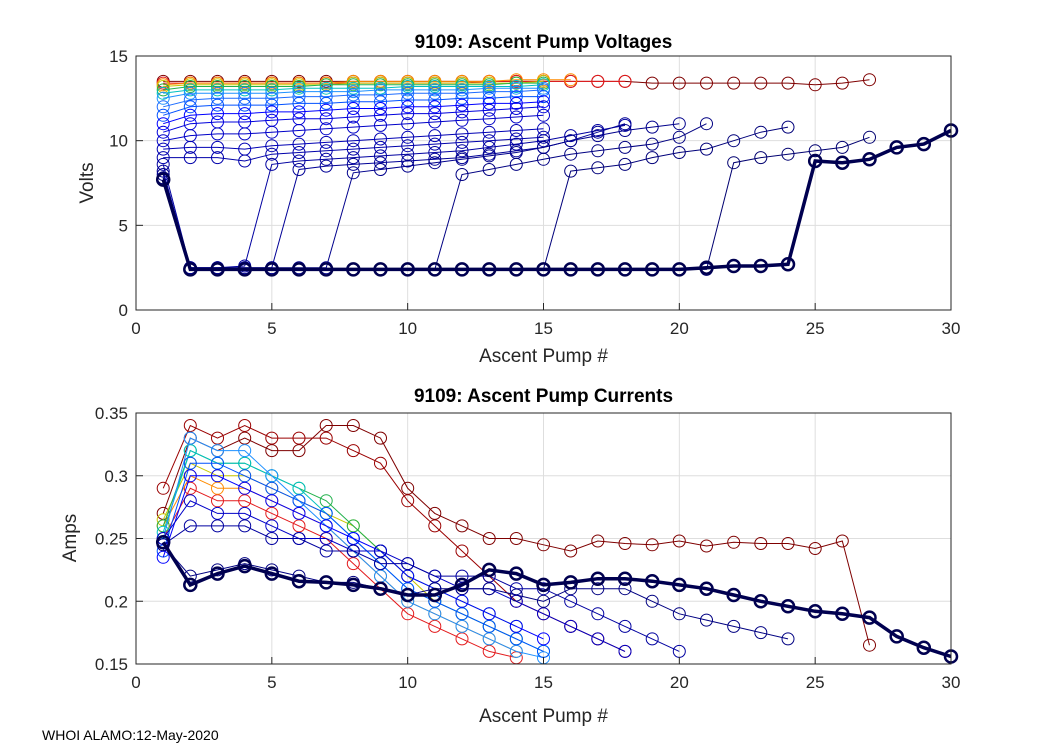  I want to click on voltage-ytick-label: 0, so click(123, 310).